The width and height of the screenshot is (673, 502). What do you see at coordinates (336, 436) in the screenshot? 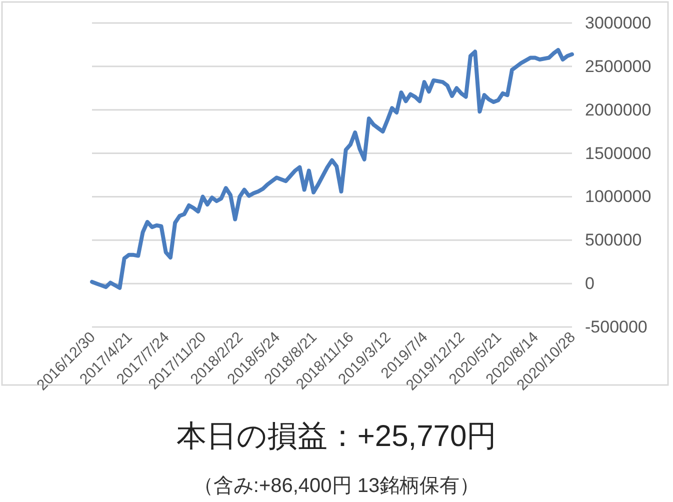
I see `text: 本日の損益：+25,770円` at bounding box center [336, 436].